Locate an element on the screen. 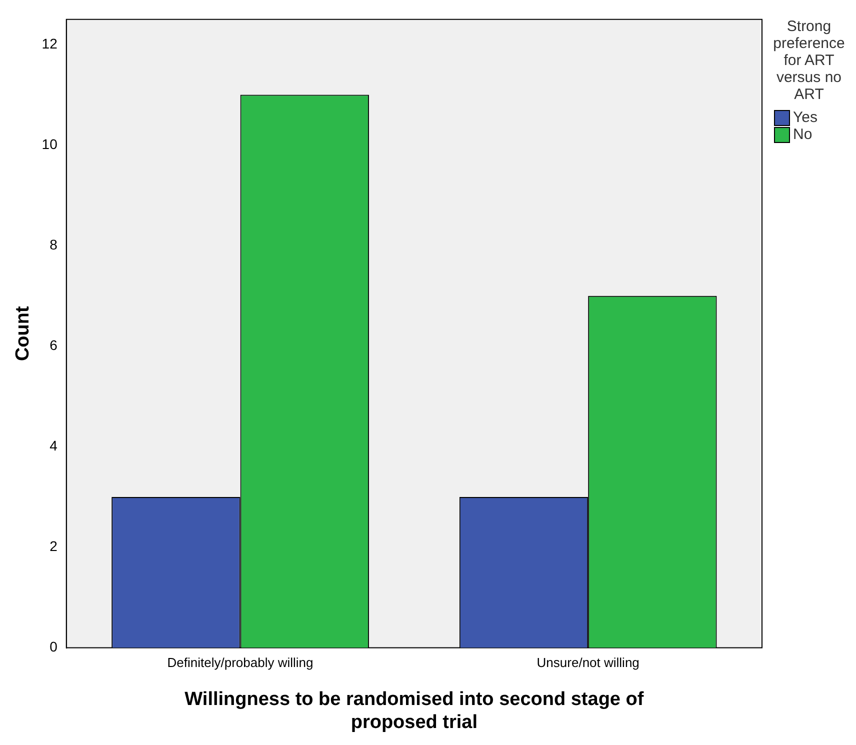 The image size is (856, 745). y-tick-label: 12 is located at coordinates (50, 43).